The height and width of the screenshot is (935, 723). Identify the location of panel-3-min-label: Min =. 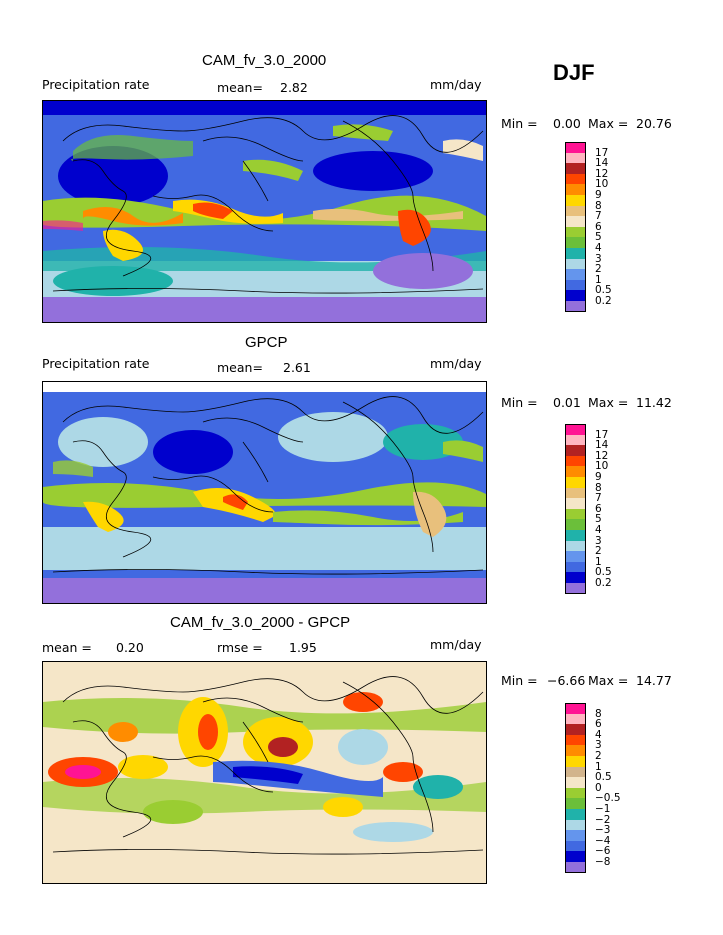
(519, 680).